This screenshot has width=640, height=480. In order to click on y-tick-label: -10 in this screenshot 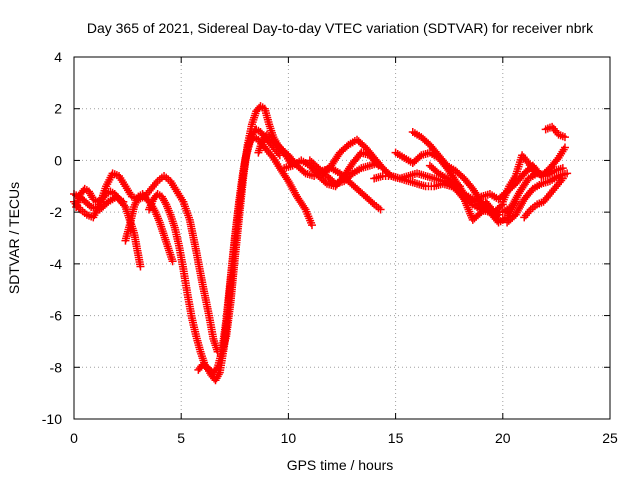, I will do `click(52, 419)`.